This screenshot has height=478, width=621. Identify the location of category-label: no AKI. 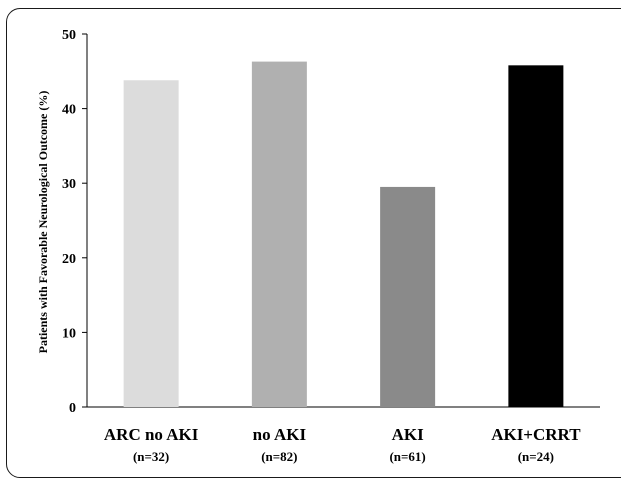
(280, 434).